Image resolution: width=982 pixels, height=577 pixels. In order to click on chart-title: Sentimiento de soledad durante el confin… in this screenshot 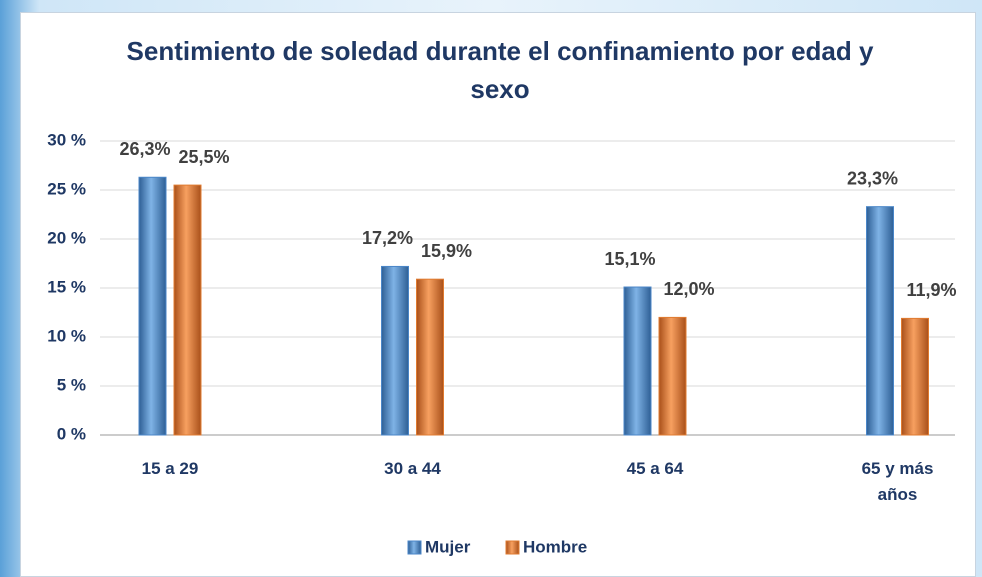, I will do `click(500, 70)`.